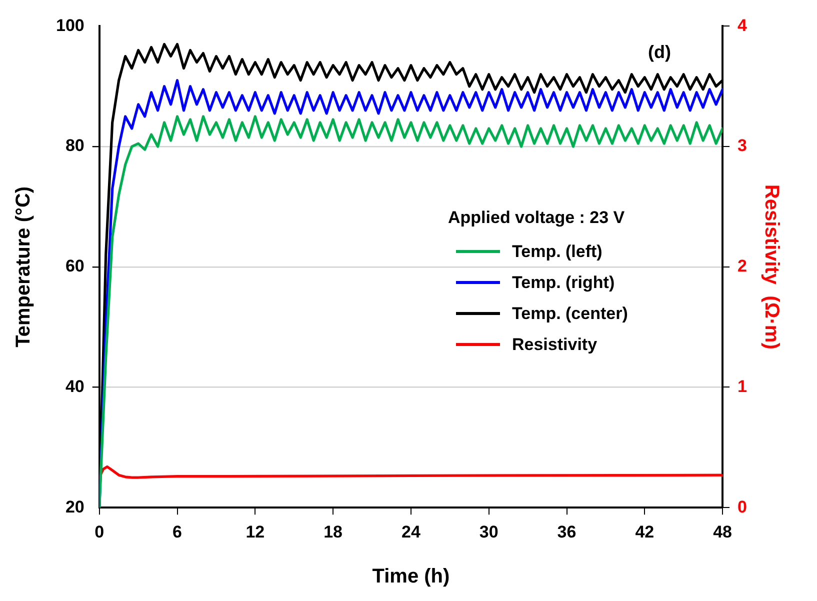 This screenshot has width=817, height=601. I want to click on y-axis-title: Temperature (°C), so click(23, 267).